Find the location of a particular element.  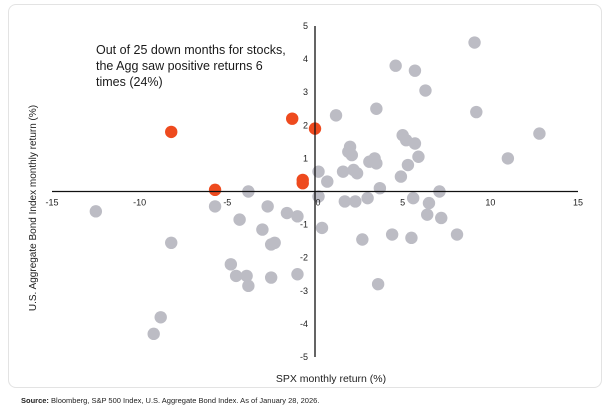

x-tick-label-5: 10 is located at coordinates (490, 203).